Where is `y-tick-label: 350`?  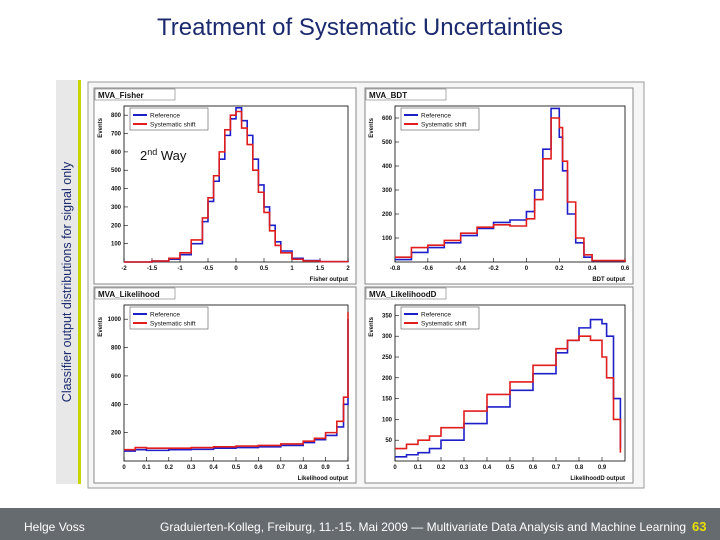
y-tick-label: 350 is located at coordinates (387, 316).